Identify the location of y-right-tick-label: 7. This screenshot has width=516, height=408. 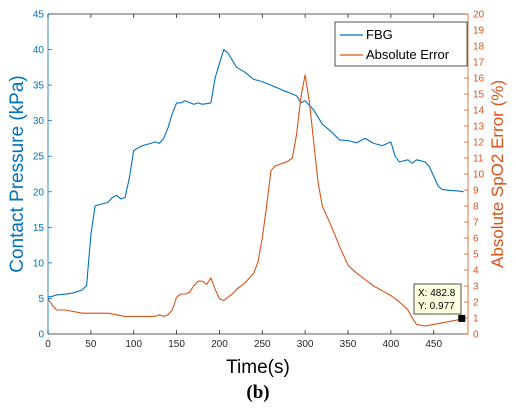
(476, 223).